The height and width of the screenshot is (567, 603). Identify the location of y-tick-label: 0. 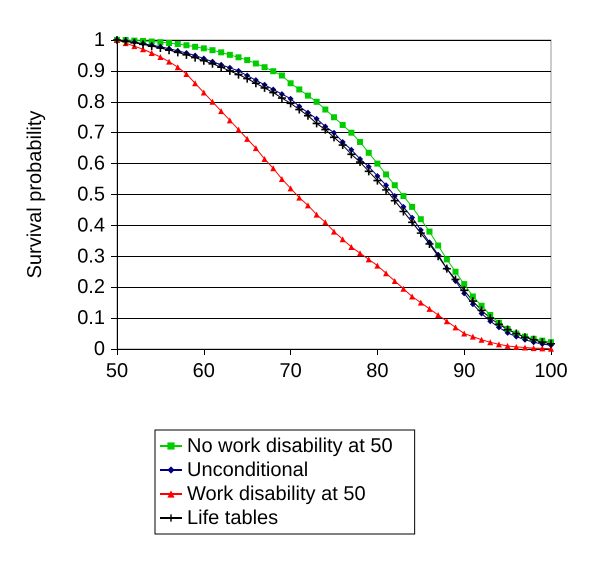
(99, 349).